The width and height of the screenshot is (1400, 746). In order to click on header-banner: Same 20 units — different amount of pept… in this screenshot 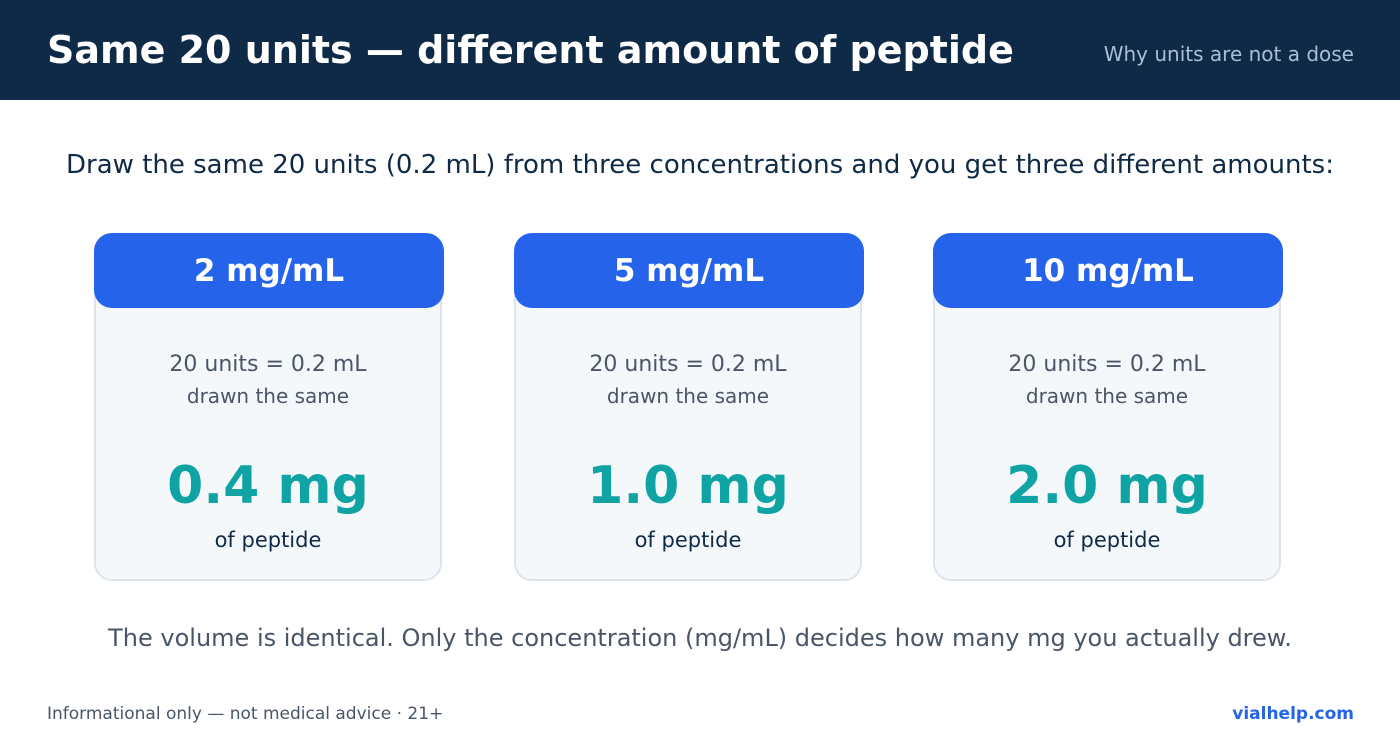, I will do `click(700, 50)`.